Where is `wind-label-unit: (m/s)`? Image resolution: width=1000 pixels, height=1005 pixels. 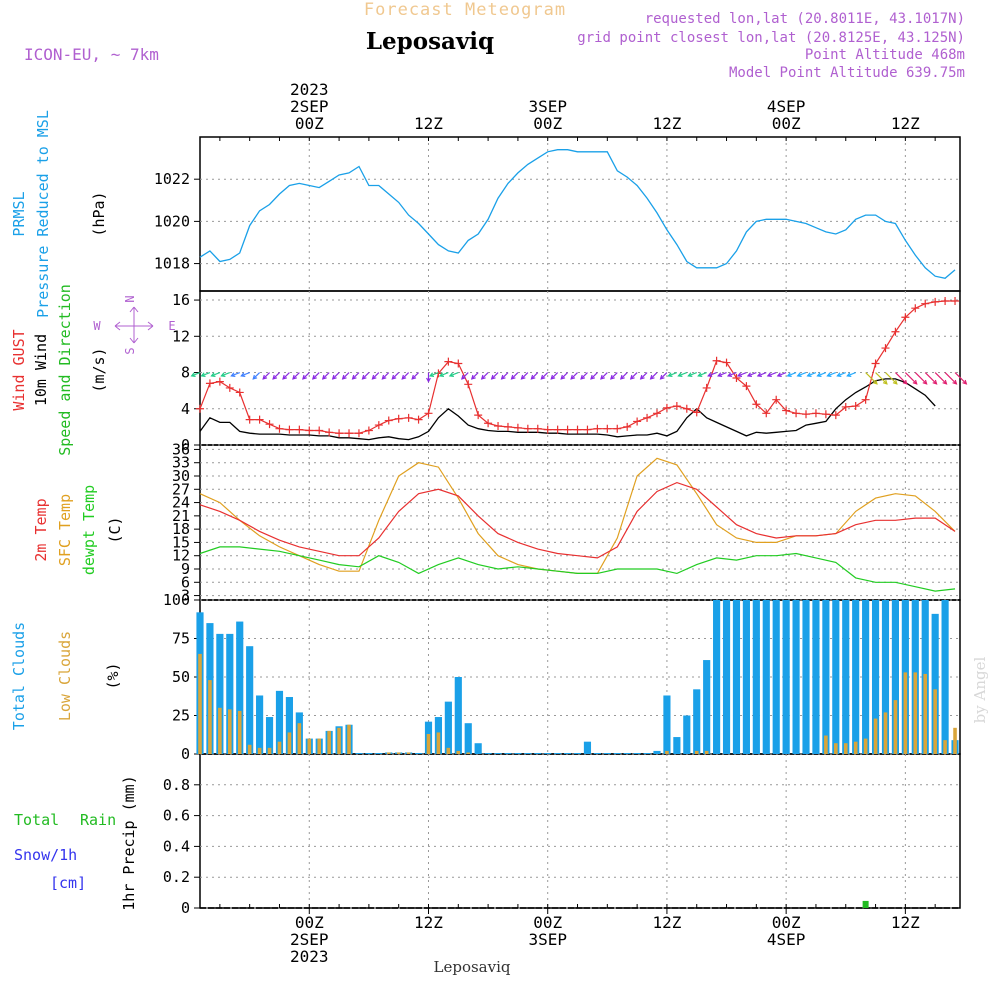 wind-label-unit: (m/s) is located at coordinates (99, 369).